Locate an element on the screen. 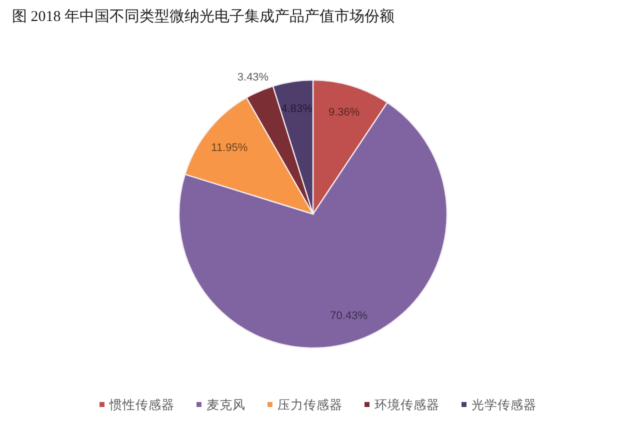 This screenshot has width=640, height=421. title: 图 2018 年中国不同类型微纳光电子集成产品产值市场份额 is located at coordinates (203, 17).